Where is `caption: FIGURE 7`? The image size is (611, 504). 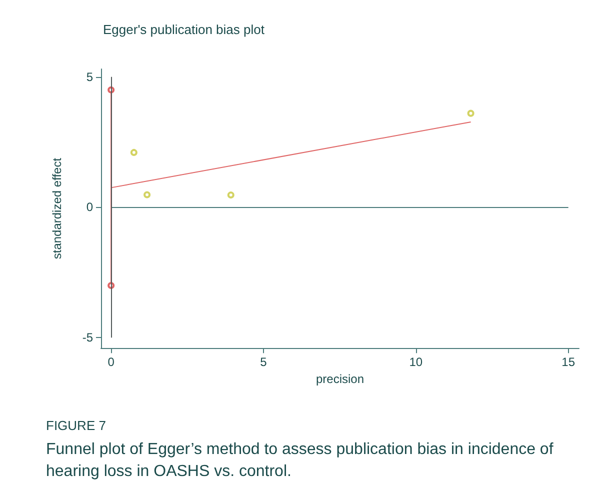
caption: FIGURE 7 is located at coordinates (76, 425).